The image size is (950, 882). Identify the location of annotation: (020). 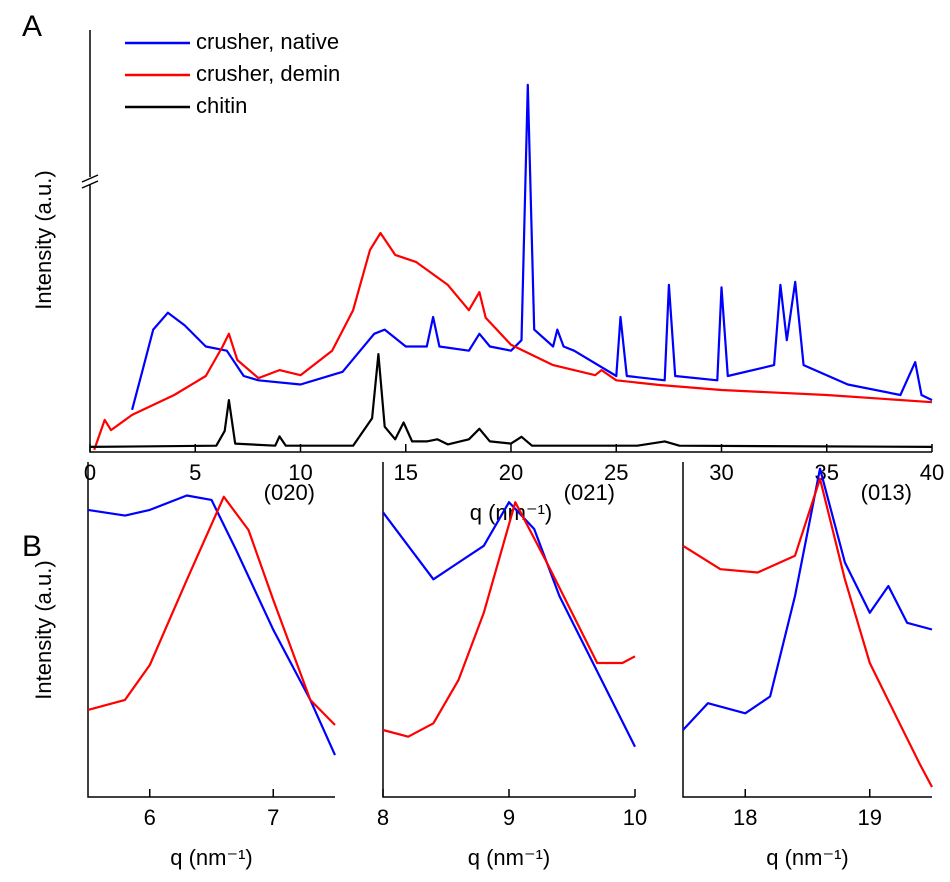
(289, 492).